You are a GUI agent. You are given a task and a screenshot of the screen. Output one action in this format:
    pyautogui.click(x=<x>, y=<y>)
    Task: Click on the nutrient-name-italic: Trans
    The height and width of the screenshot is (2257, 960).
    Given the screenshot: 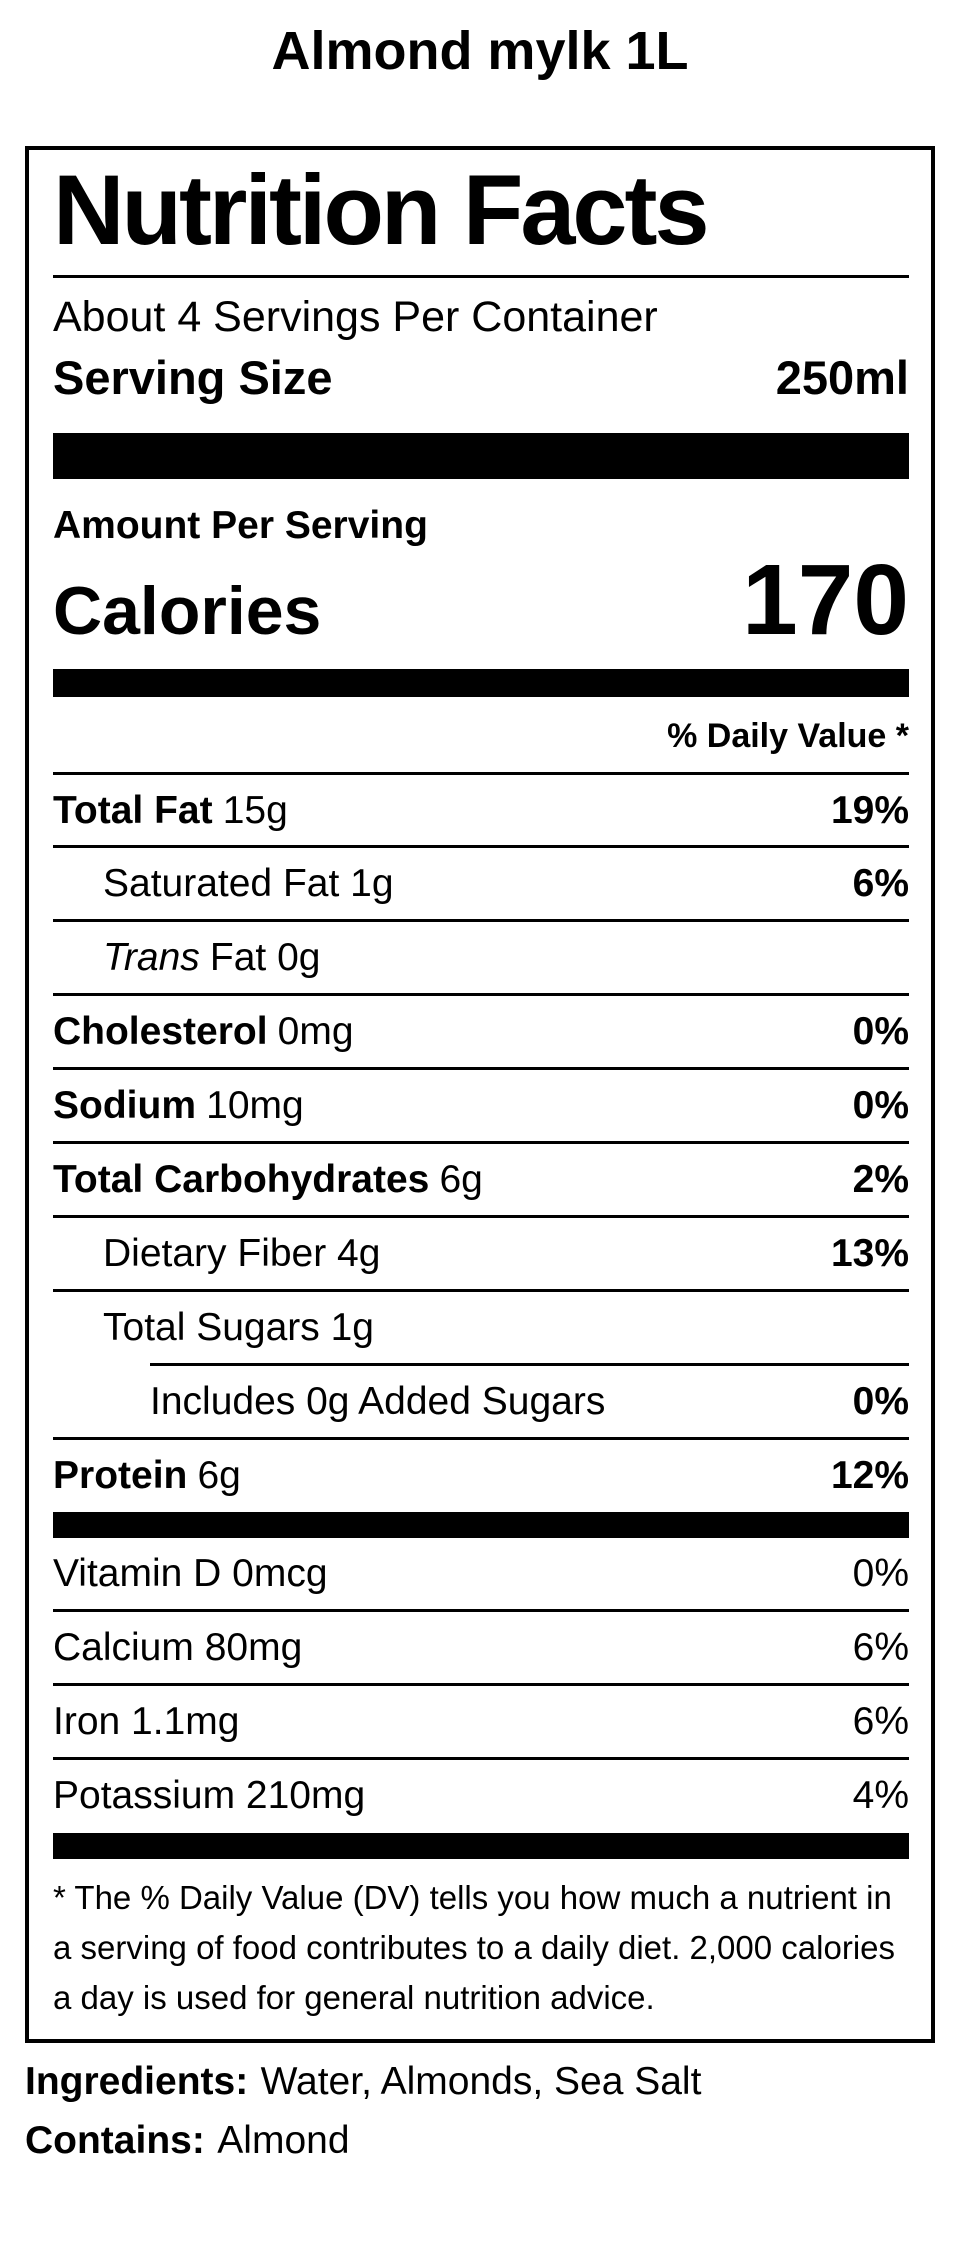 What is the action you would take?
    pyautogui.click(x=151, y=958)
    